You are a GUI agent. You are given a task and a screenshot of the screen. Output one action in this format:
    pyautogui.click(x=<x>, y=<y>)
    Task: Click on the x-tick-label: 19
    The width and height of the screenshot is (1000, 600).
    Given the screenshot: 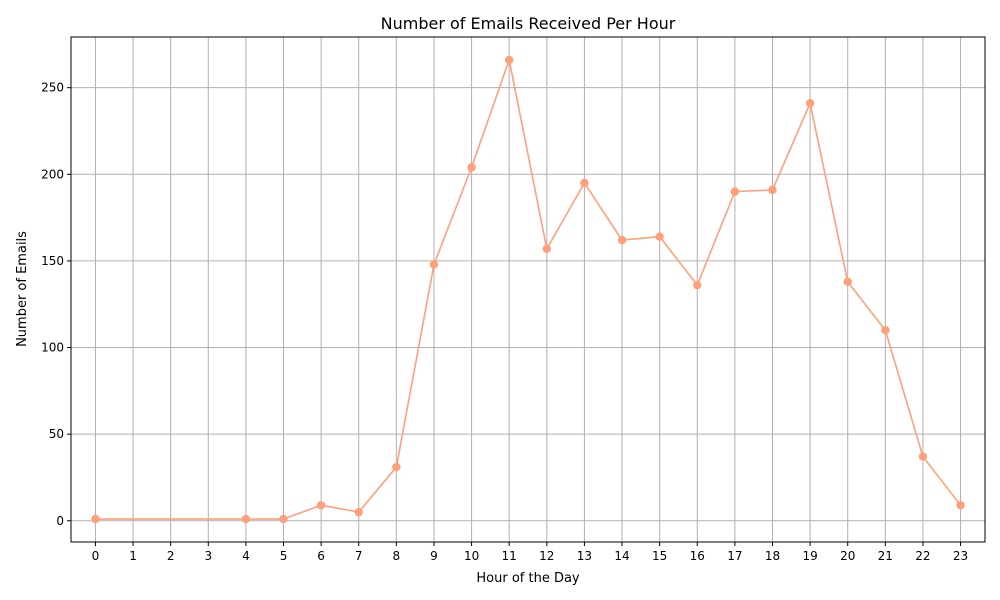 What is the action you would take?
    pyautogui.click(x=809, y=556)
    